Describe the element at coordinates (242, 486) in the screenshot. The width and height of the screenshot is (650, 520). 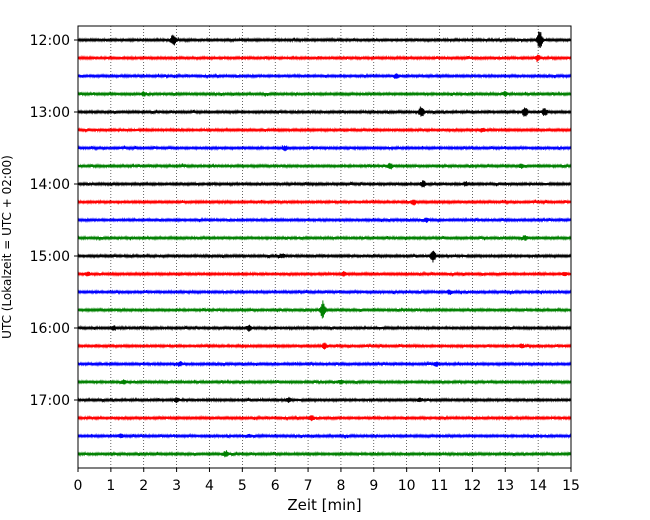
I see `x-tick-label: 5` at that location.